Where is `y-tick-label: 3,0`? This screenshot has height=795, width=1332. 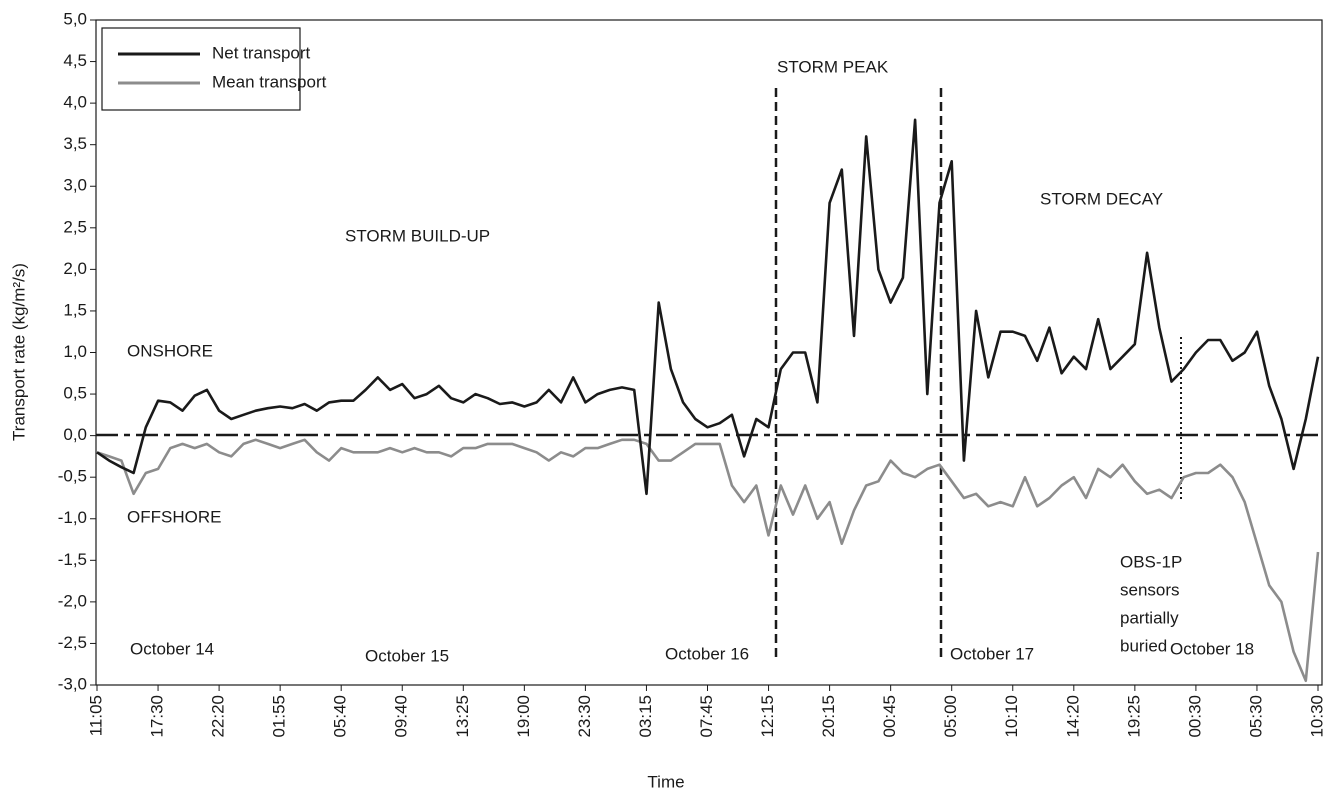 y-tick-label: 3,0 is located at coordinates (75, 185).